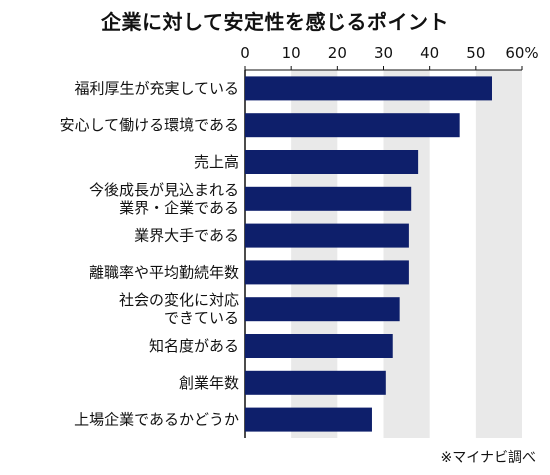 The width and height of the screenshot is (550, 475). I want to click on category-label: 業界・企業である, so click(179, 208).